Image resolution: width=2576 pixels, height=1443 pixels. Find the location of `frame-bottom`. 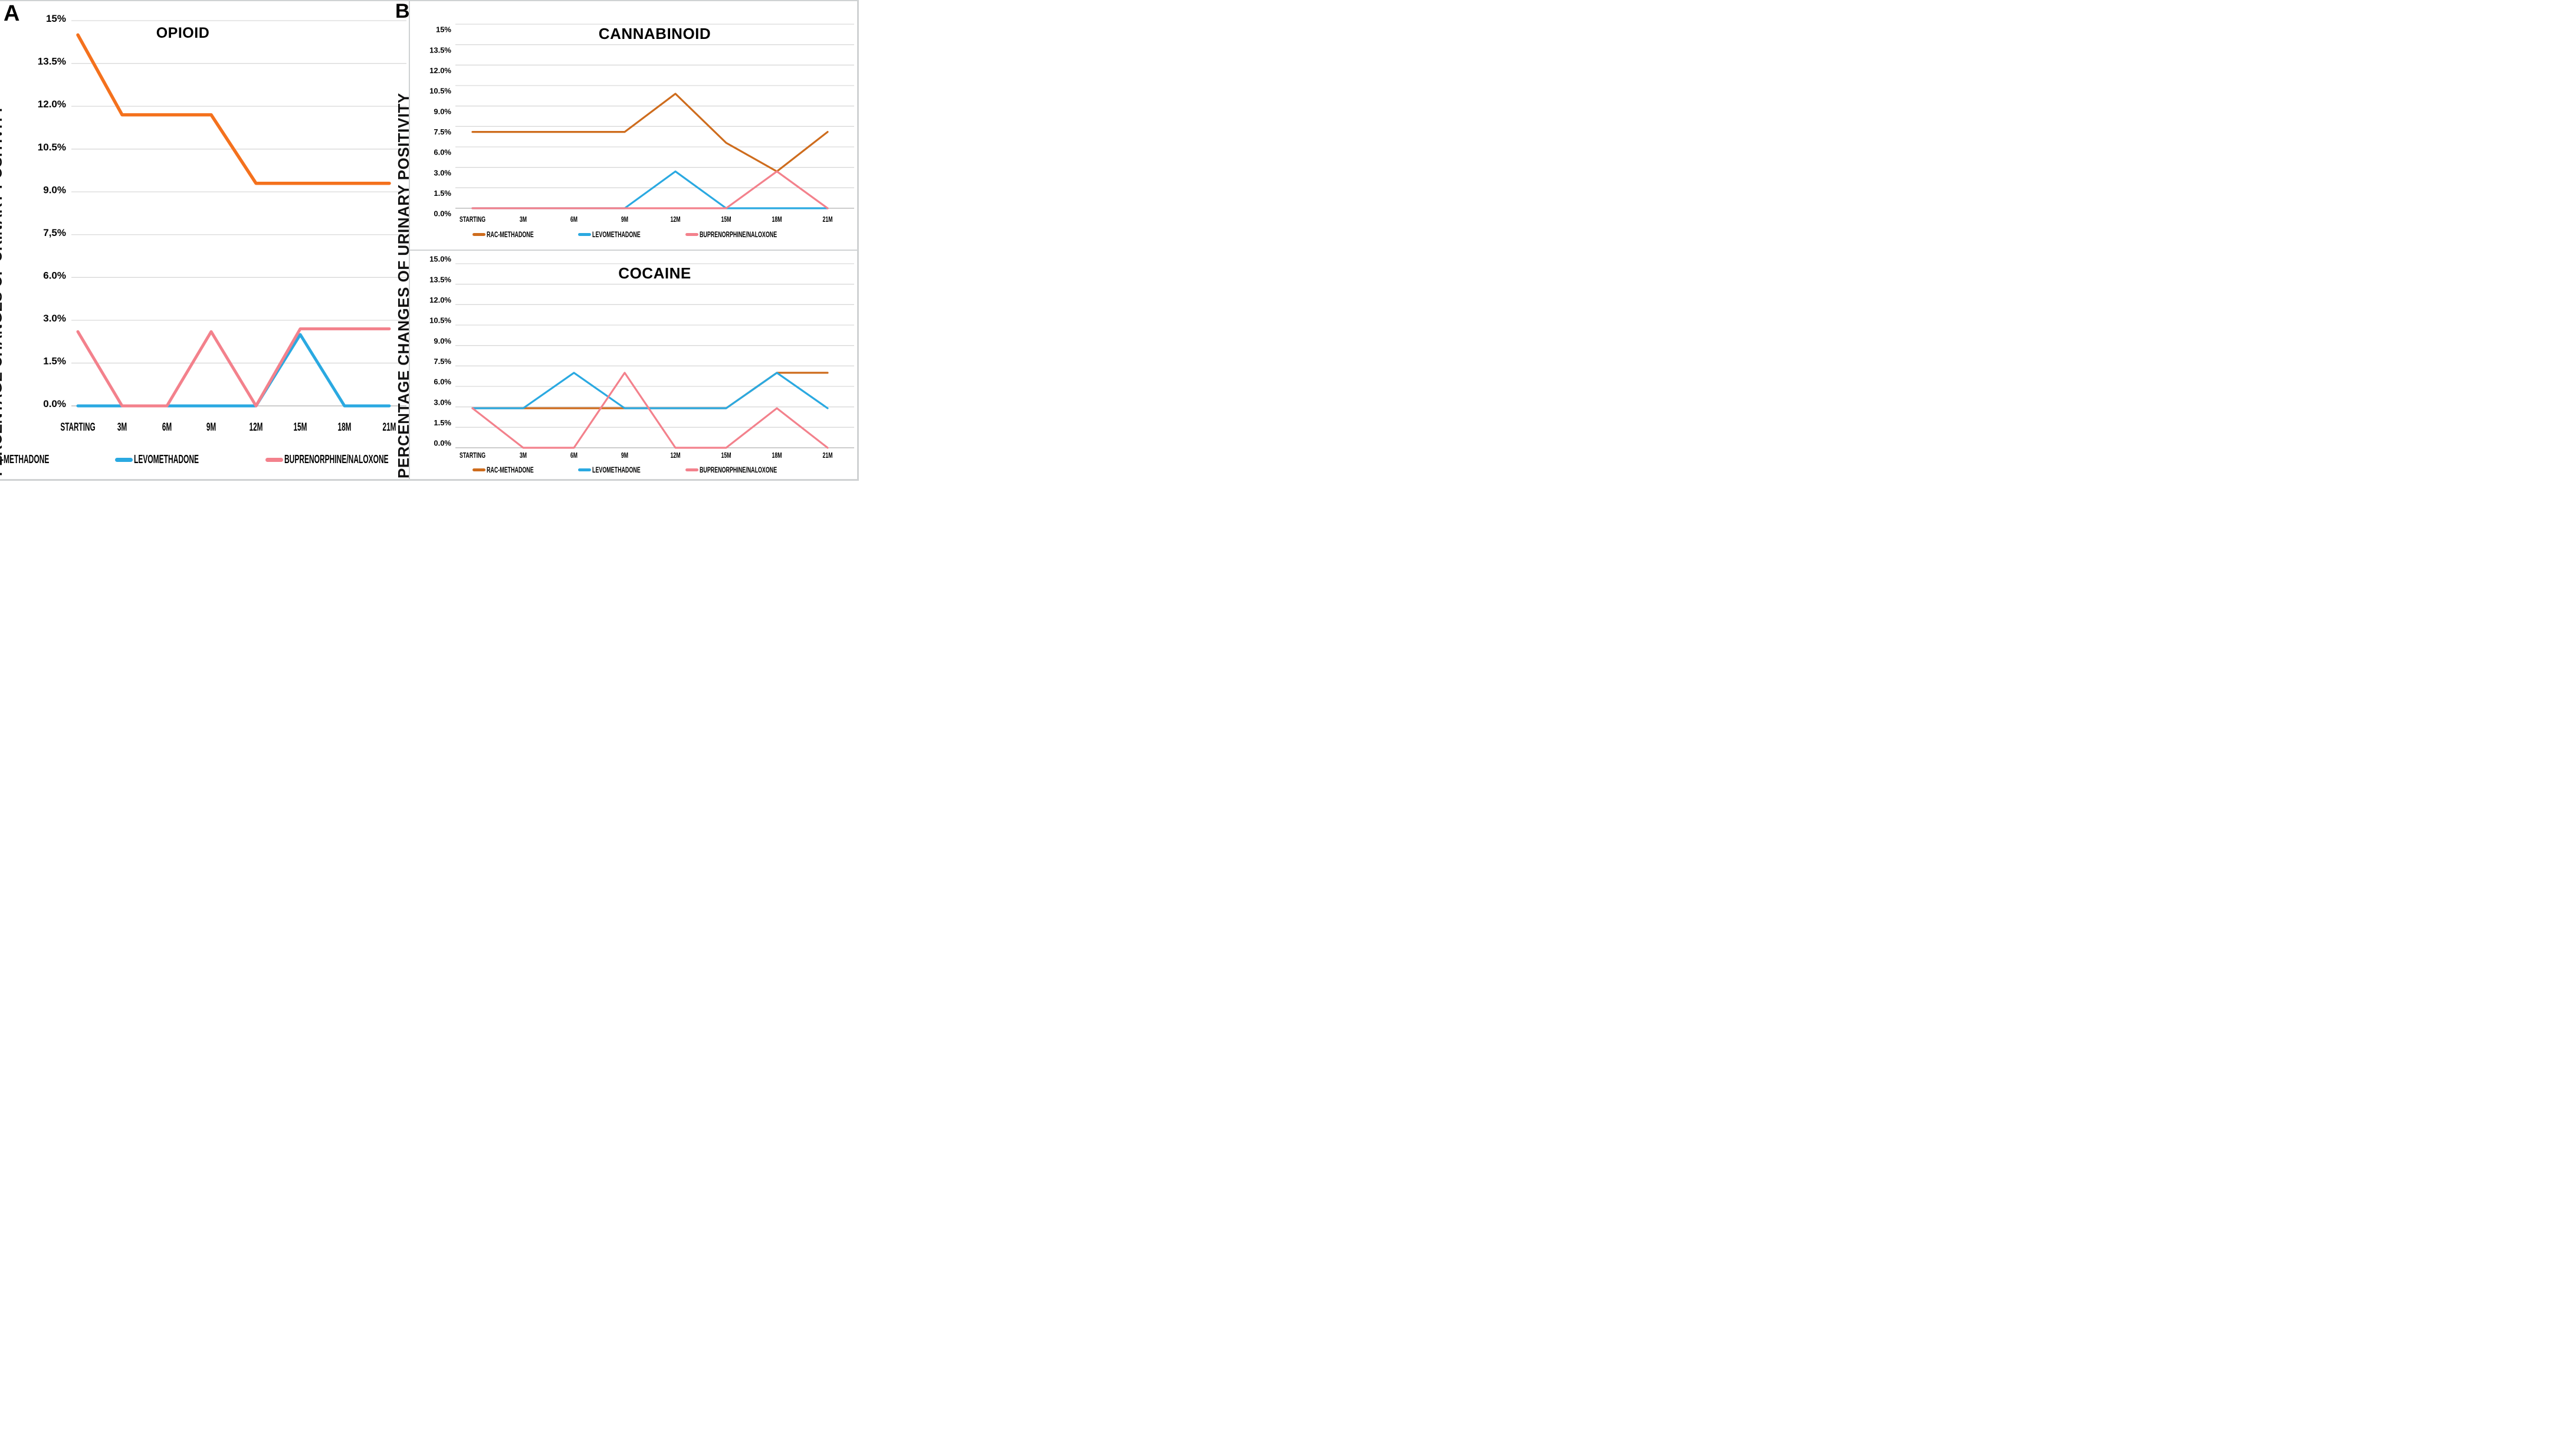

frame-bottom is located at coordinates (429, 480).